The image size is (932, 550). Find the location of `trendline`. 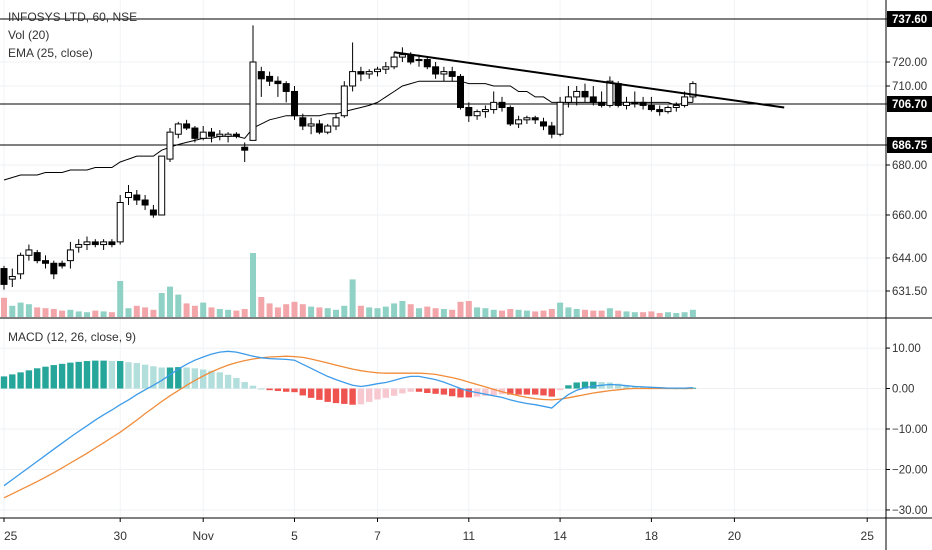

trendline is located at coordinates (589, 80).